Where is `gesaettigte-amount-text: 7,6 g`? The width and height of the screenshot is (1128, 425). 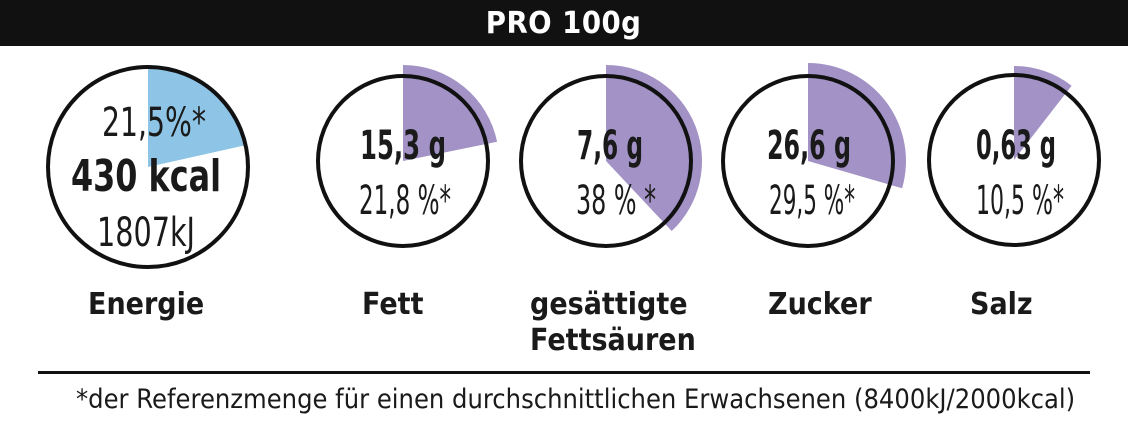 gesaettigte-amount-text: 7,6 g is located at coordinates (610, 146).